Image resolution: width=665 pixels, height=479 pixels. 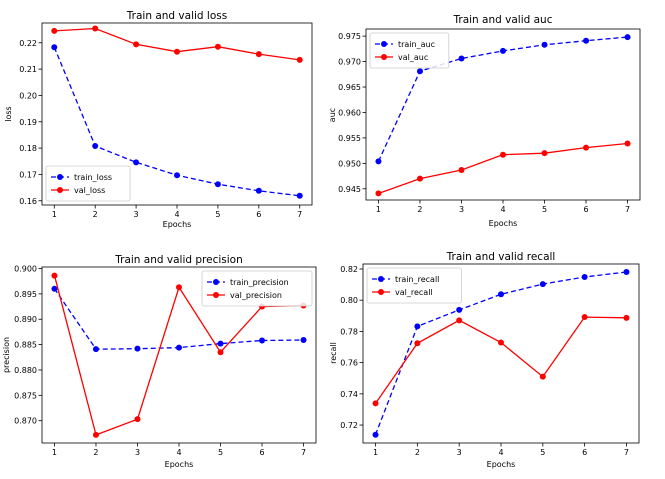 I want to click on series-line-val_recall, so click(x=500, y=360).